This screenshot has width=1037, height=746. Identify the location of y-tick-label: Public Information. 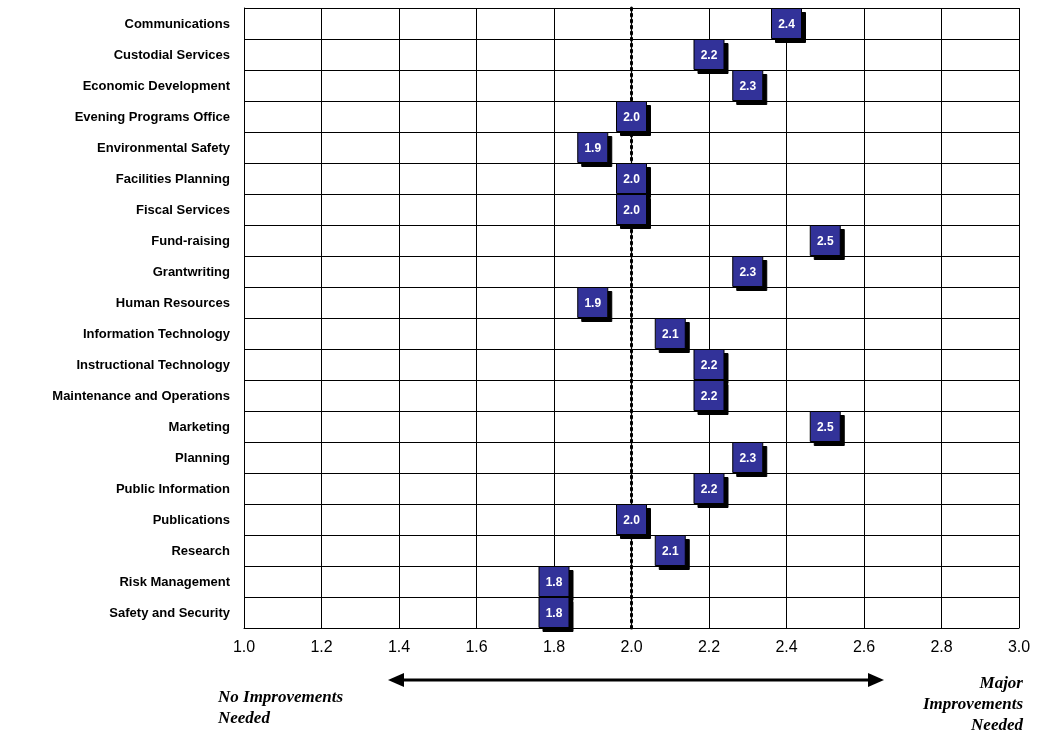
(173, 488).